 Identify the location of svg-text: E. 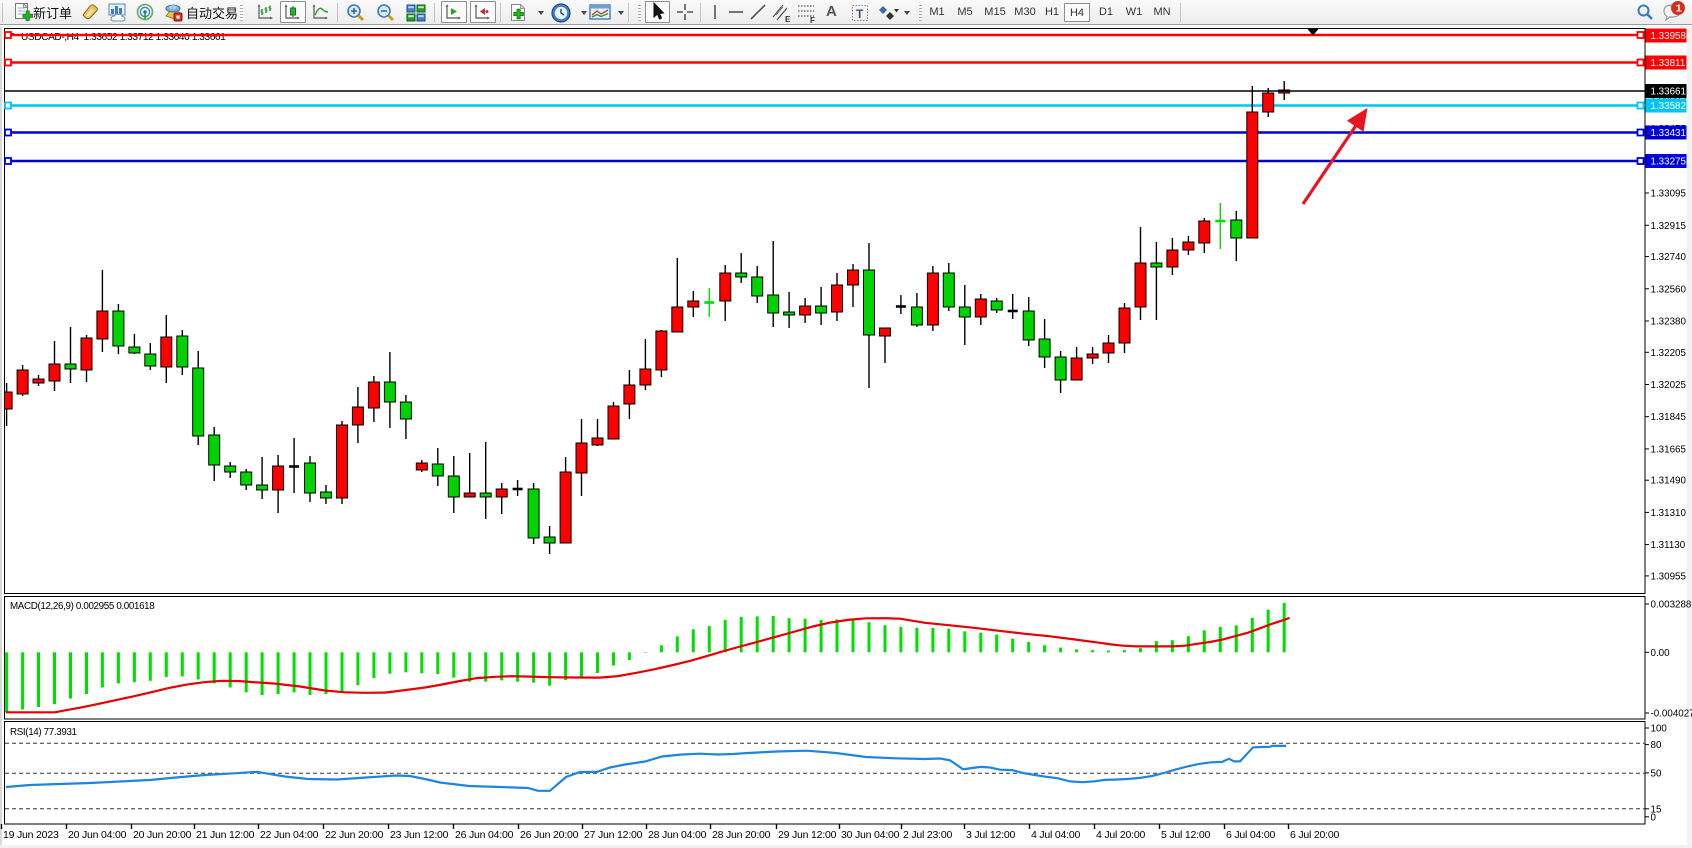
(788, 19).